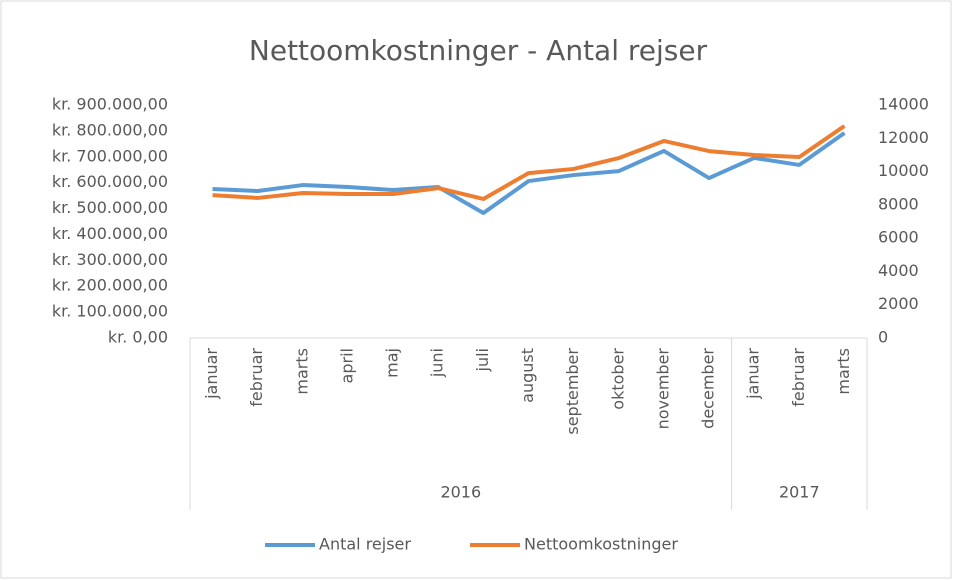  I want to click on x-tick-label: november, so click(662, 389).